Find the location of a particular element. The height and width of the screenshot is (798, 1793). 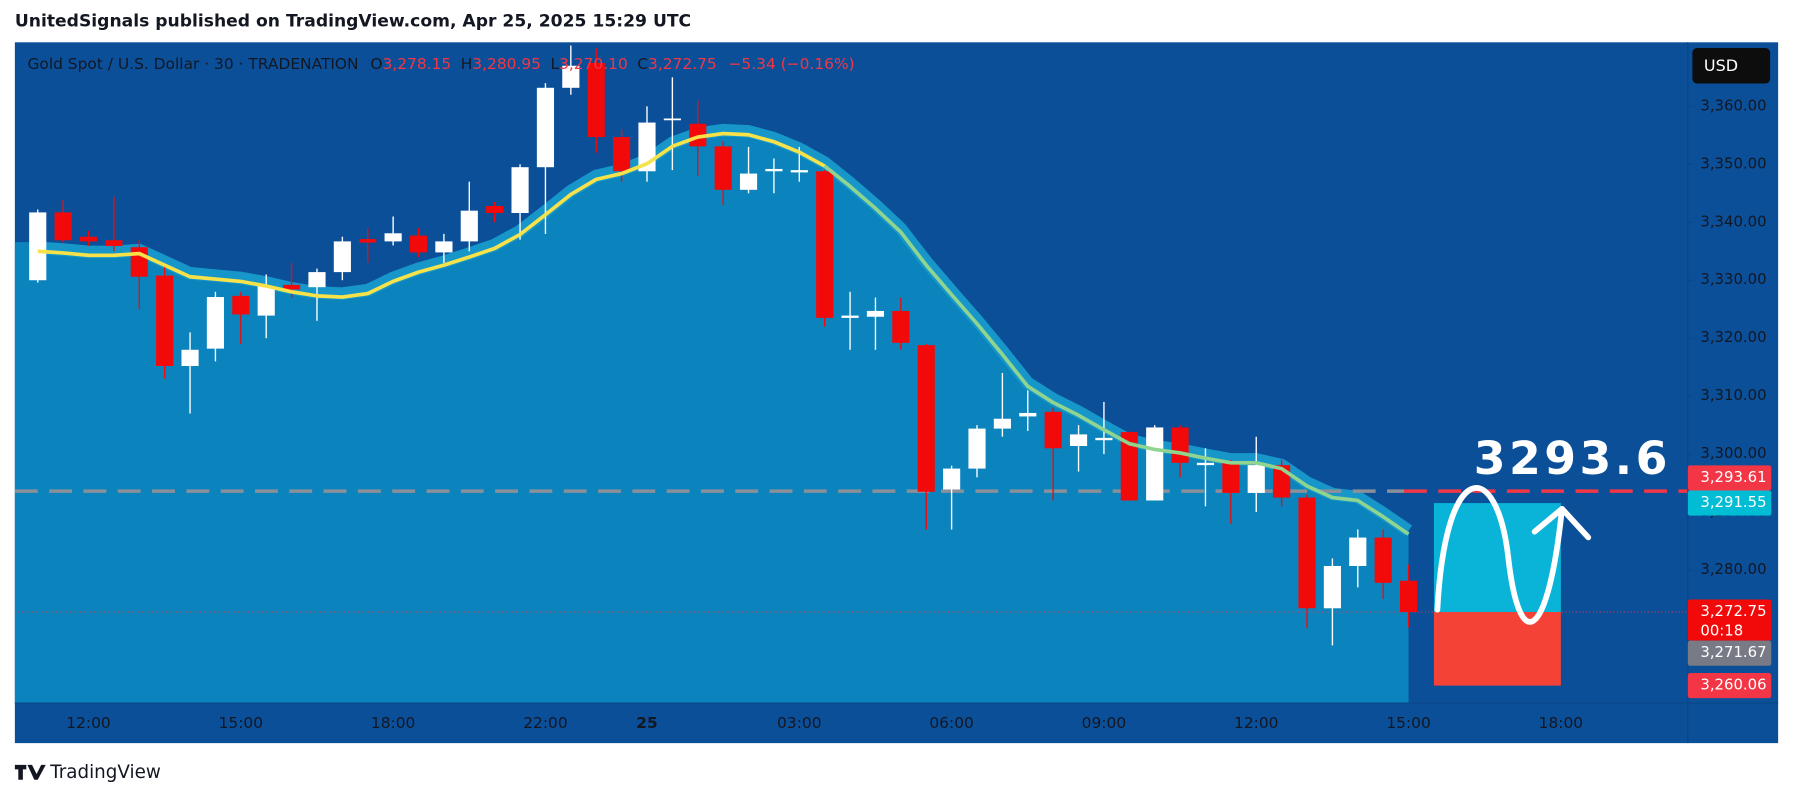

ma-line is located at coordinates (431, 215).